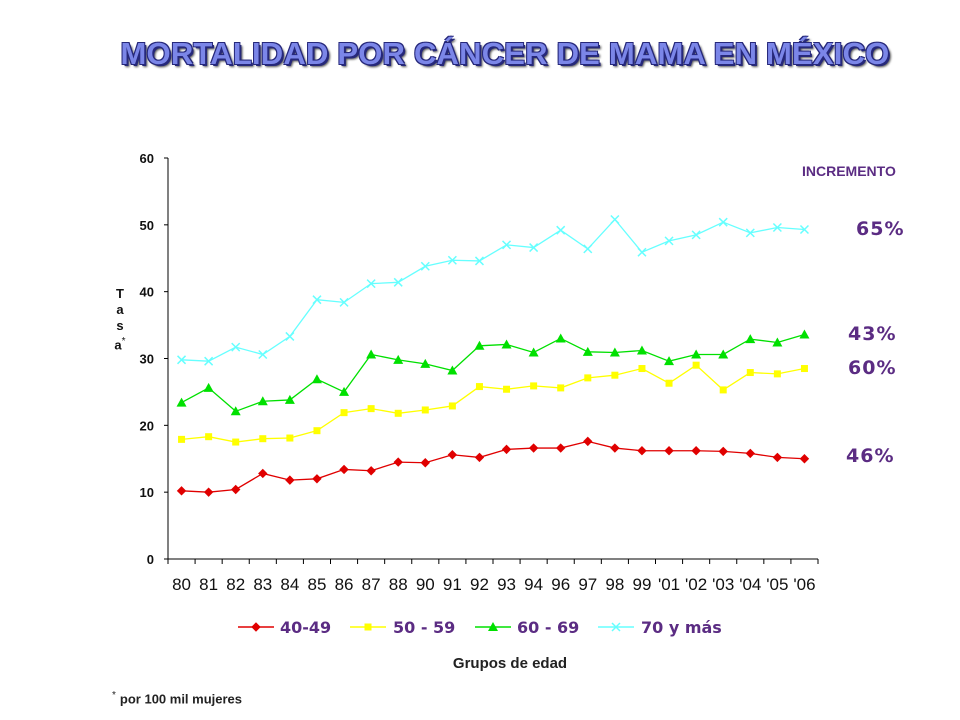  I want to click on x-tick-label: 81, so click(208, 584).